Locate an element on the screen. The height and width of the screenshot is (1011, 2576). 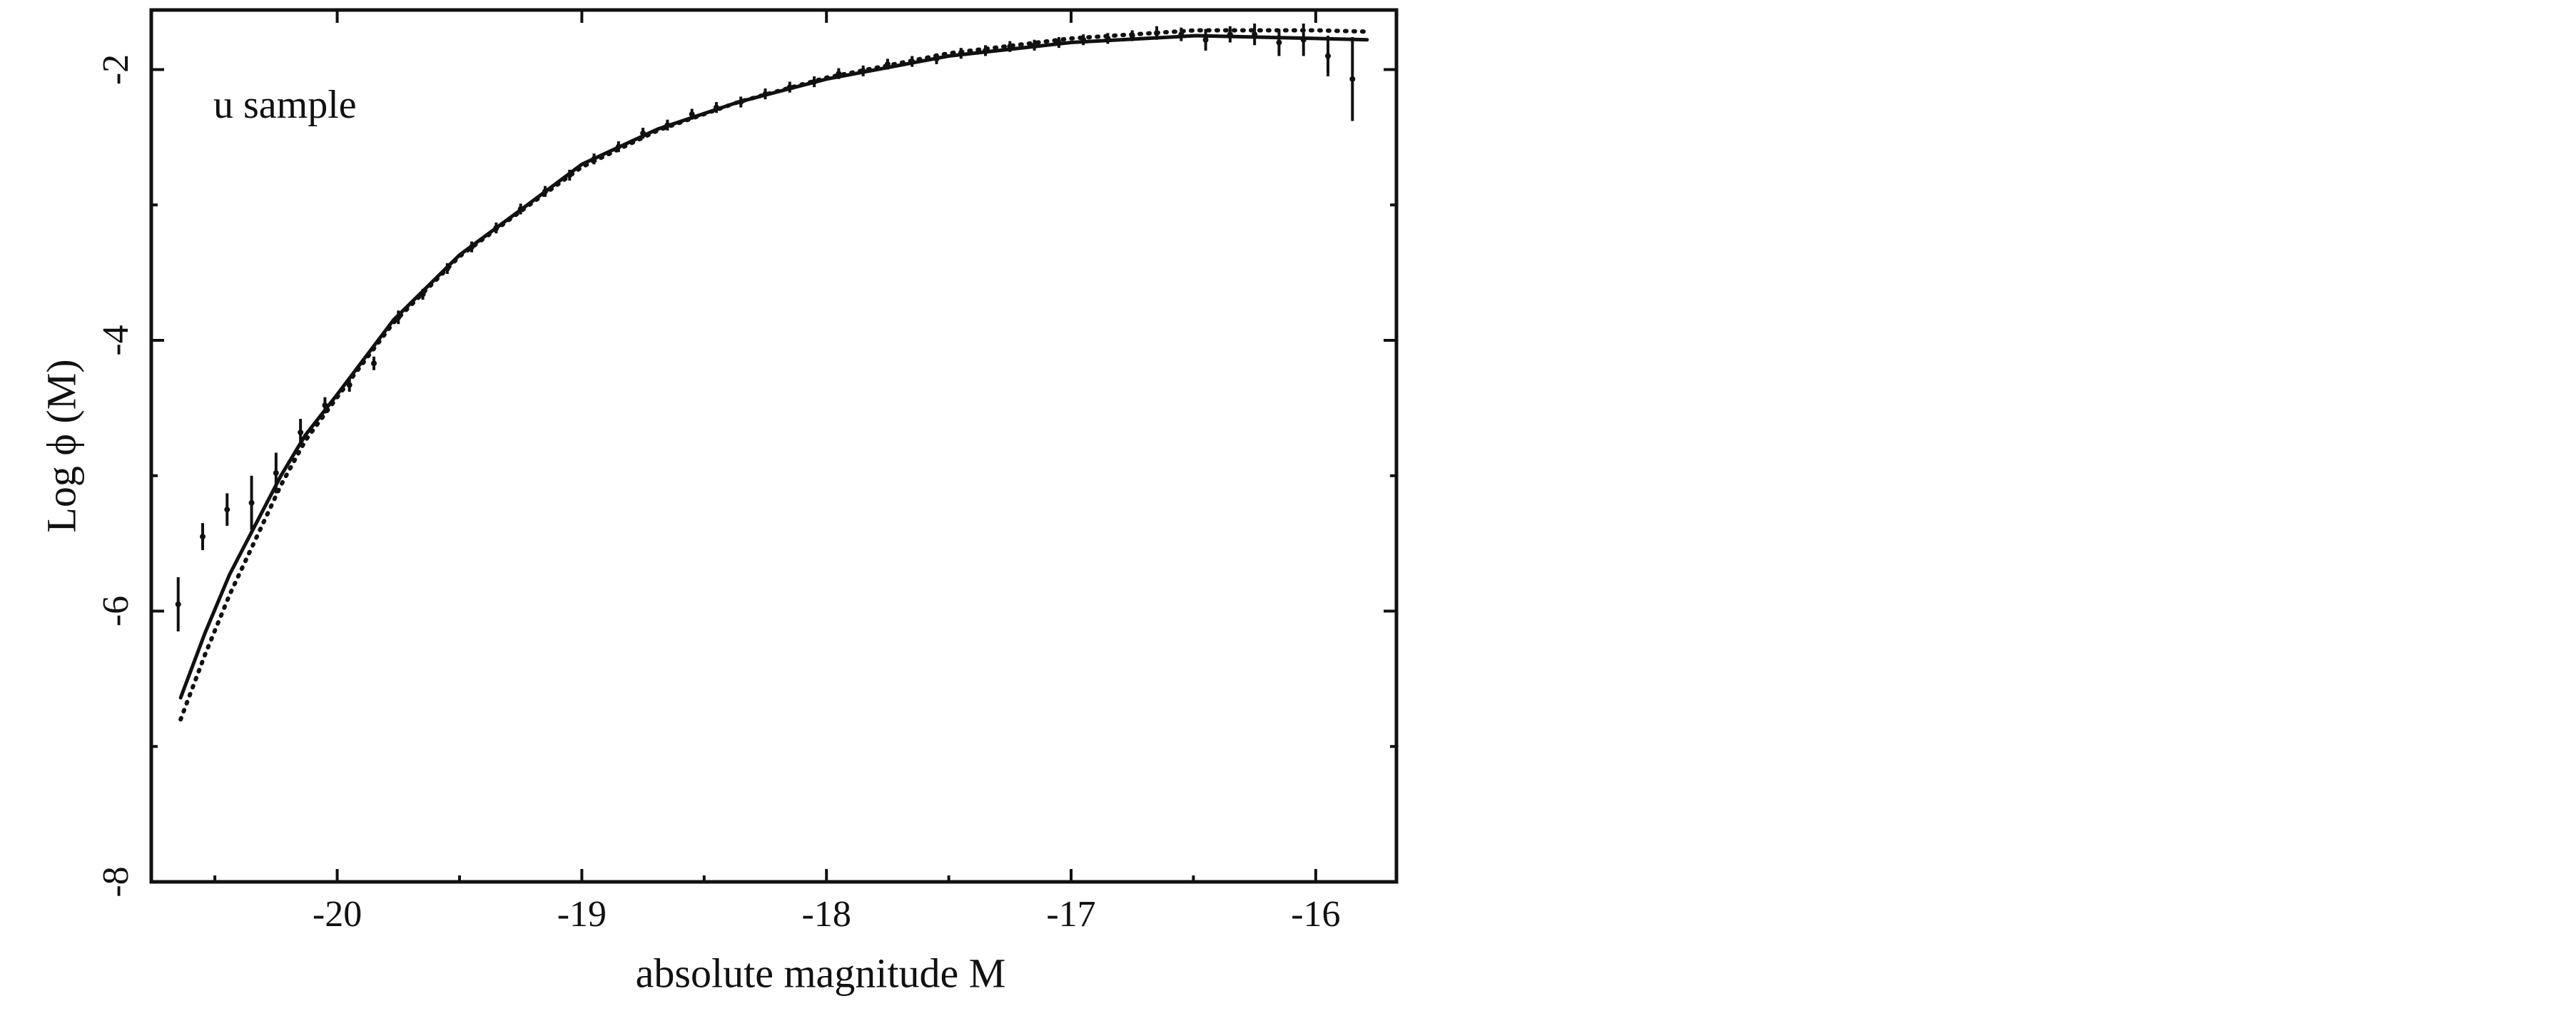
annotation: u sample is located at coordinates (285, 105).